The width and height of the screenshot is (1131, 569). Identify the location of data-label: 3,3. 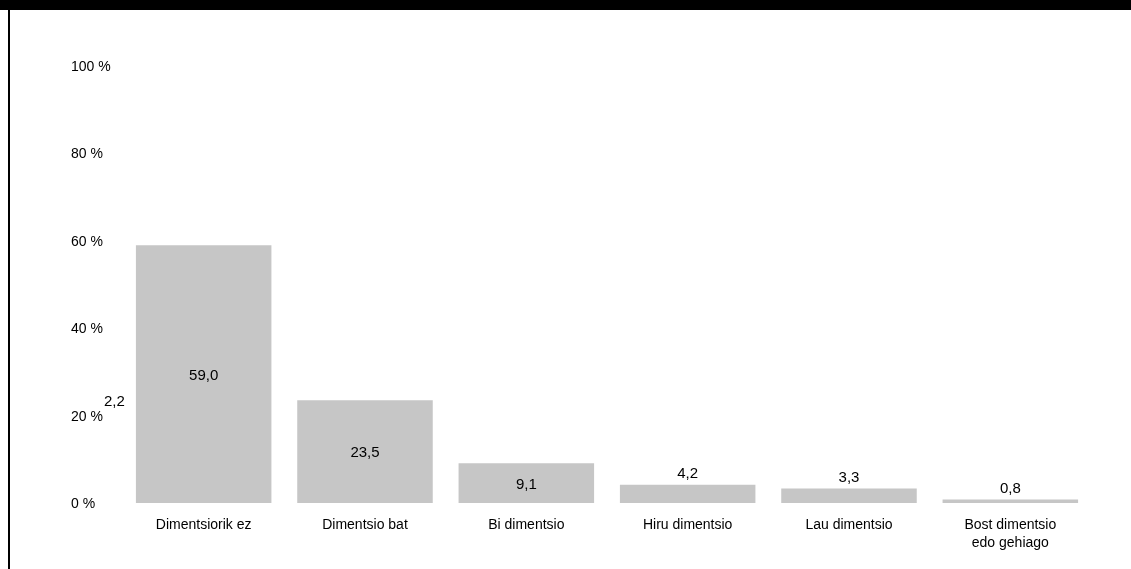
(849, 476).